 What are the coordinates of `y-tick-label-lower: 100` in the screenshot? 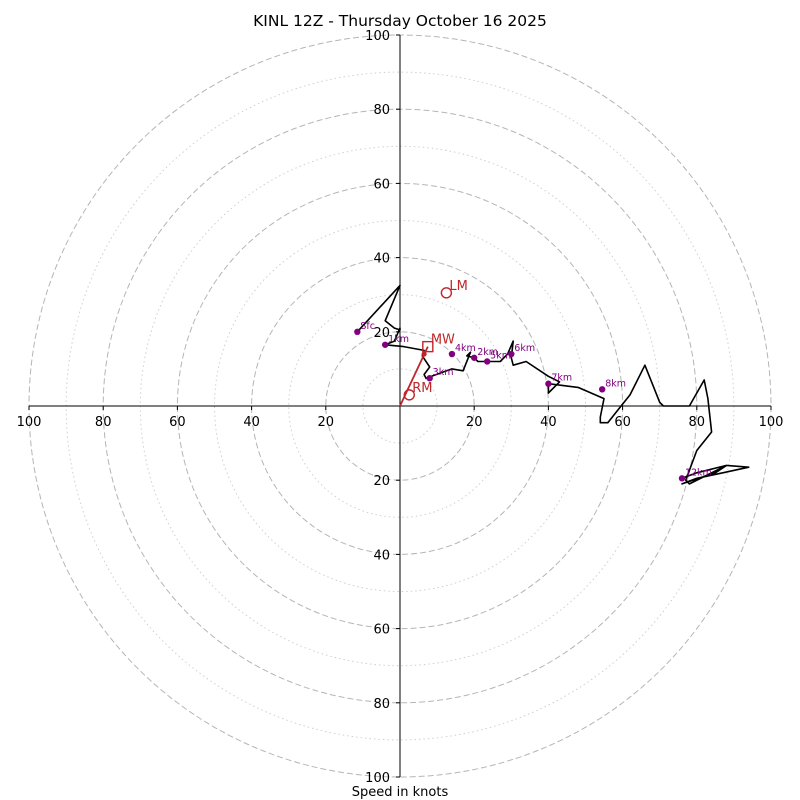 It's located at (377, 778).